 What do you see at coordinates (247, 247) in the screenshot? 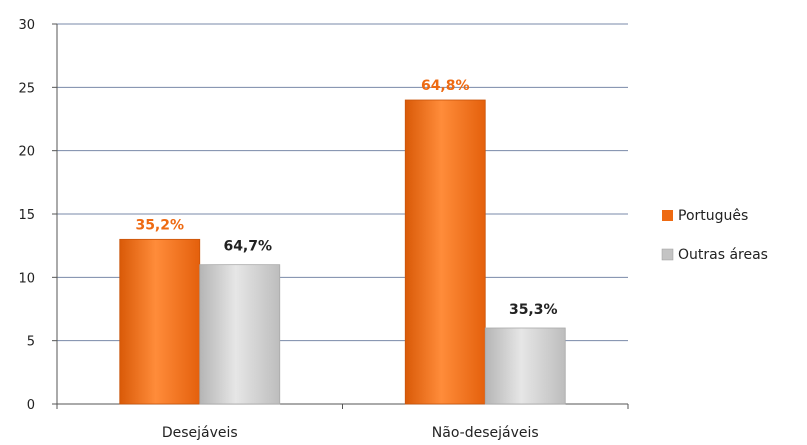
I see `data-label-outras-1: 64,7%` at bounding box center [247, 247].